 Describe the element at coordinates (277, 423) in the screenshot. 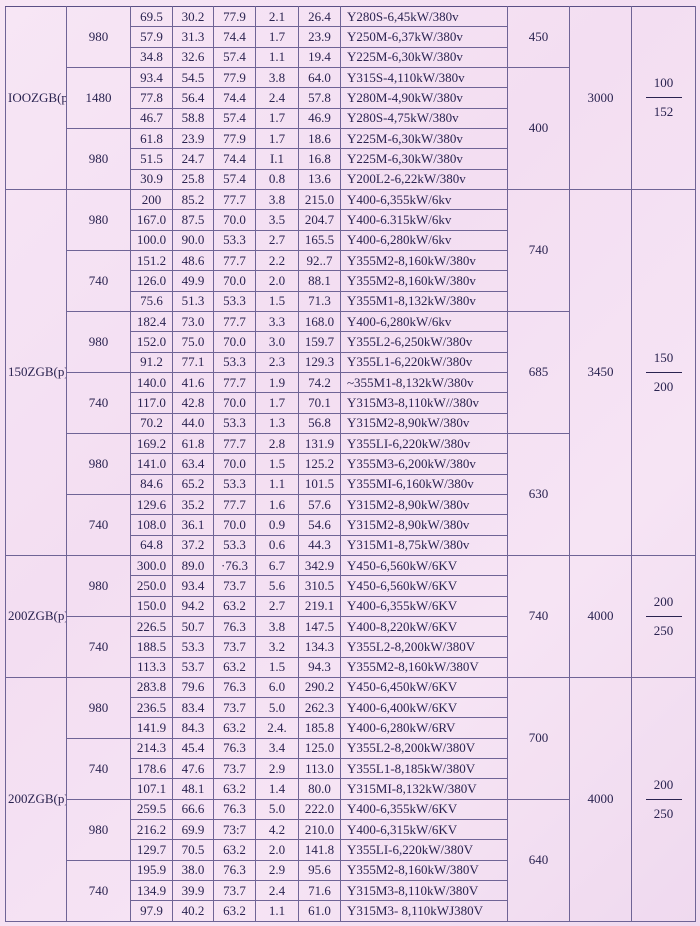

I see `npsh-cell: 1.3` at that location.